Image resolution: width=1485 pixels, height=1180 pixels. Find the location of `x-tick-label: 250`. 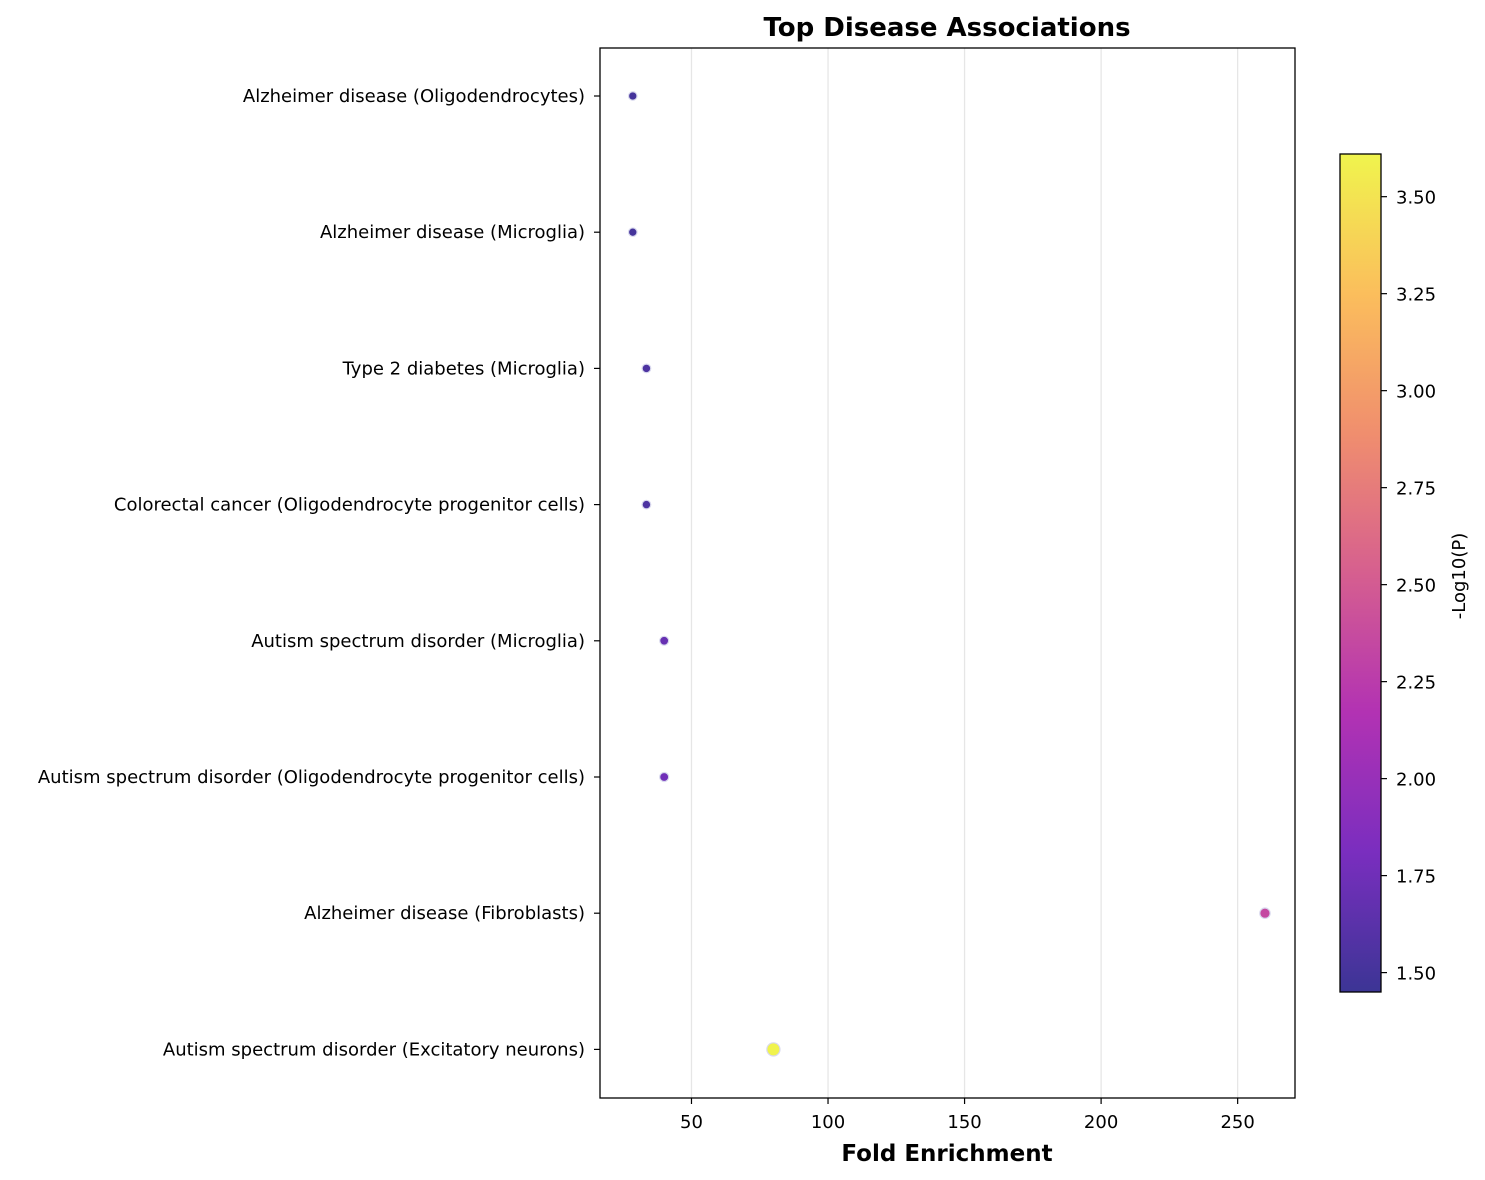

x-tick-label: 250 is located at coordinates (1237, 1122).